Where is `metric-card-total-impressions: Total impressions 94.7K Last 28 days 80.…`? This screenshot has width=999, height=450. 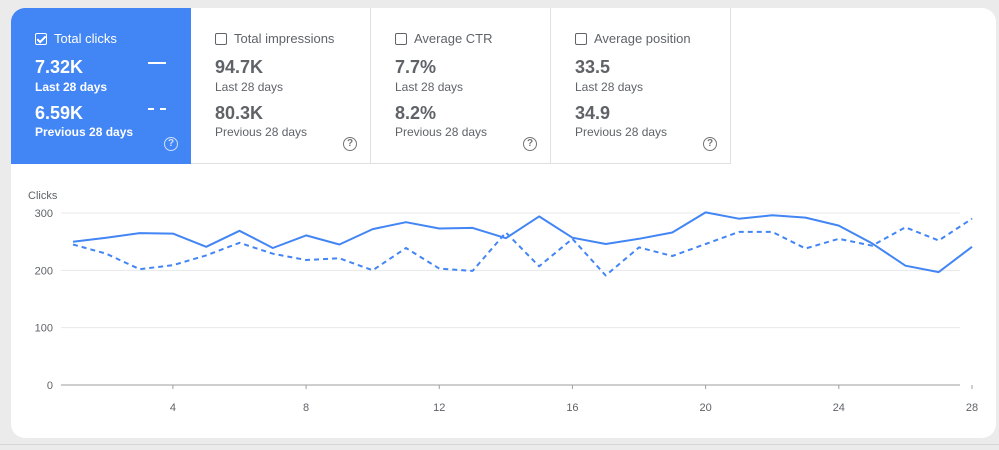
metric-card-total-impressions: Total impressions 94.7K Last 28 days 80.… is located at coordinates (281, 86).